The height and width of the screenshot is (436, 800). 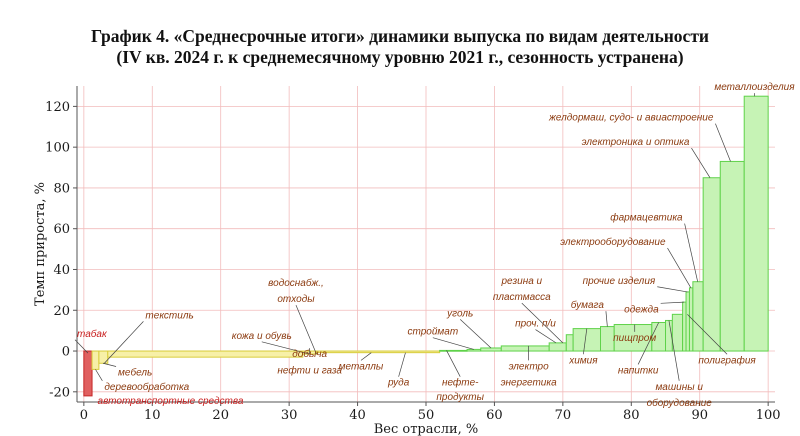 I want to click on annotation-label-25: нефте-, so click(x=460, y=383).